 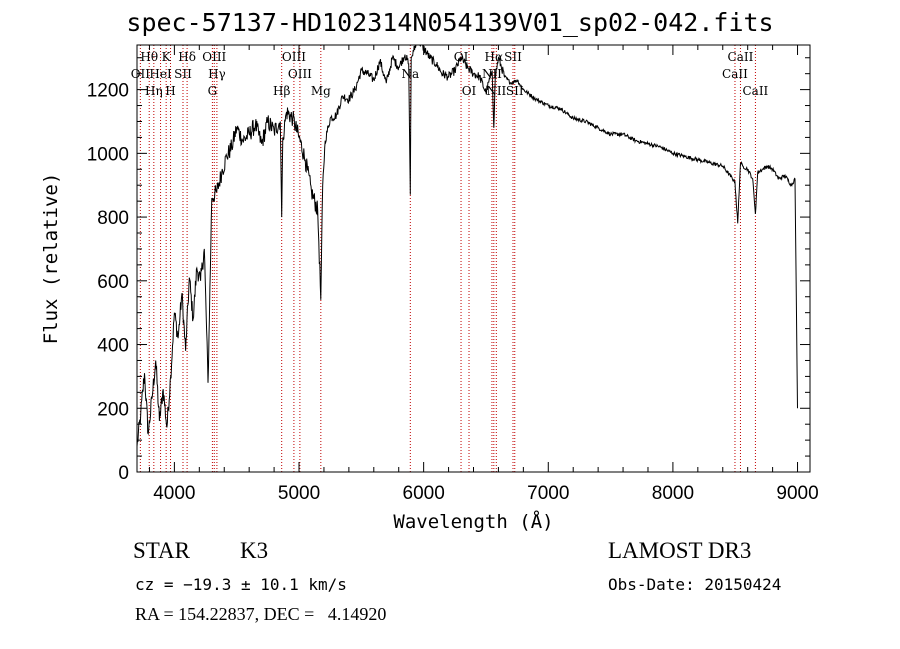 What do you see at coordinates (213, 91) in the screenshot?
I see `line-label: G` at bounding box center [213, 91].